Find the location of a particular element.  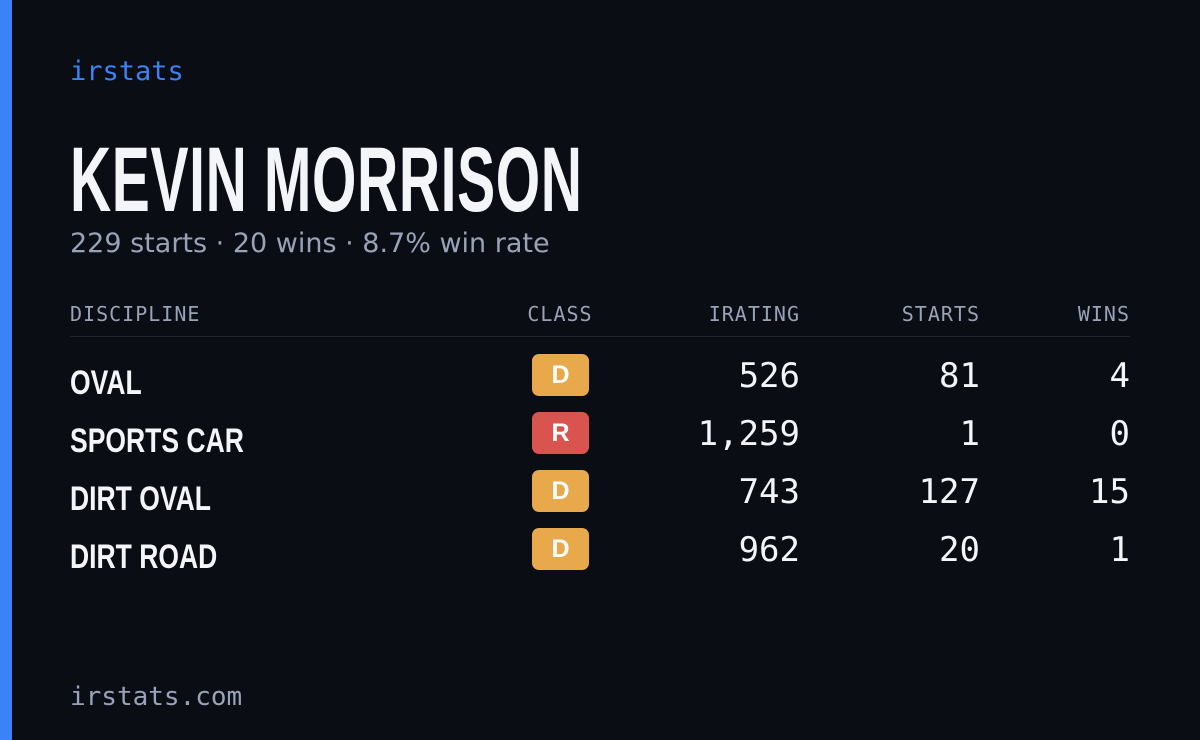

starts: 81 is located at coordinates (959, 376).